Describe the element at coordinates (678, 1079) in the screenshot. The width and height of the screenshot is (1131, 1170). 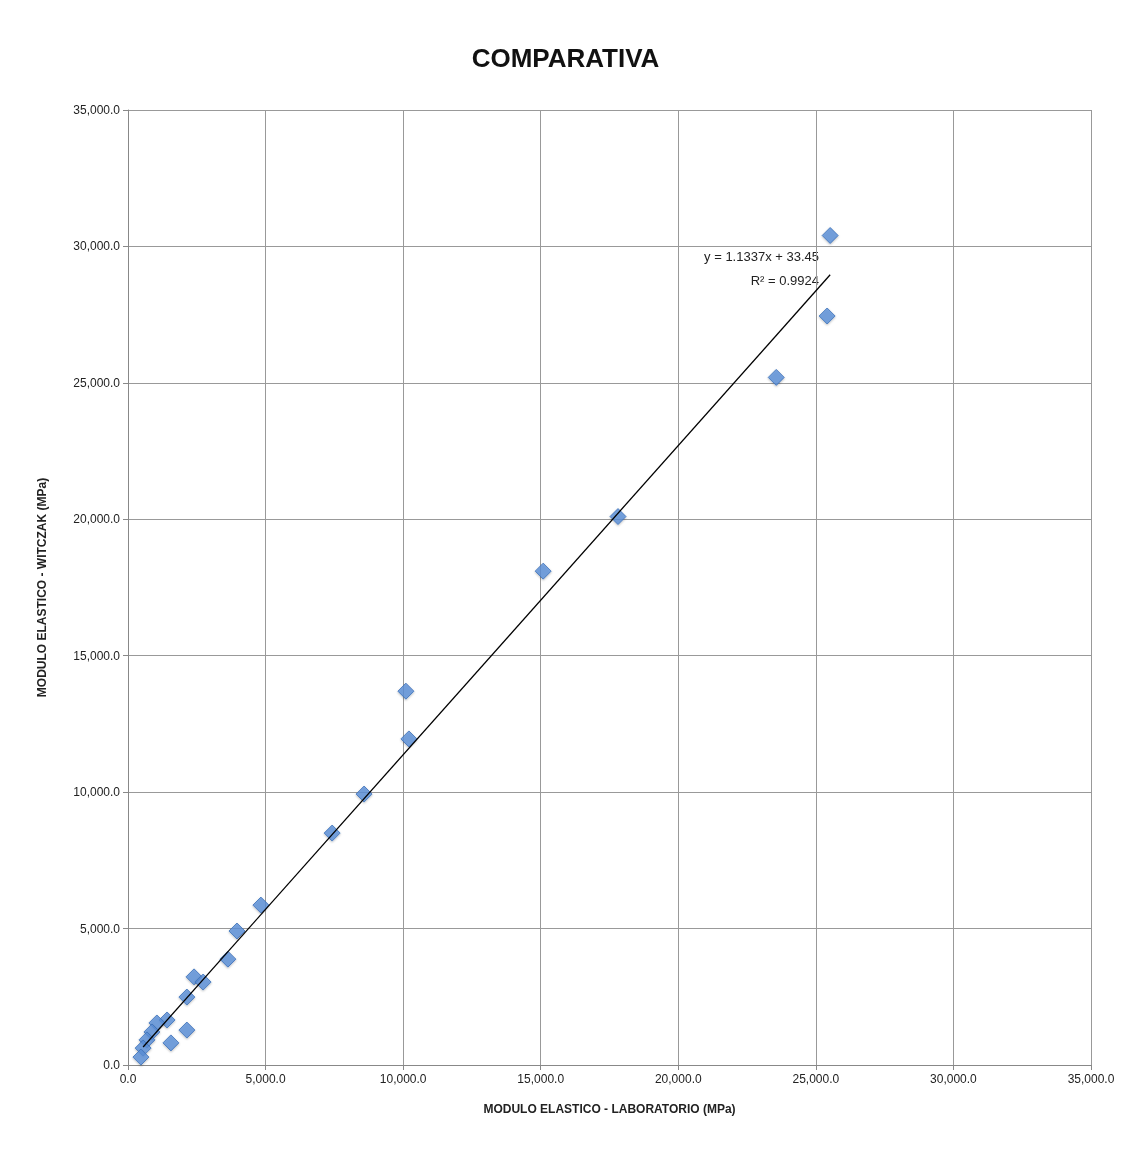
I see `x-tick-label: 20,000.0` at that location.